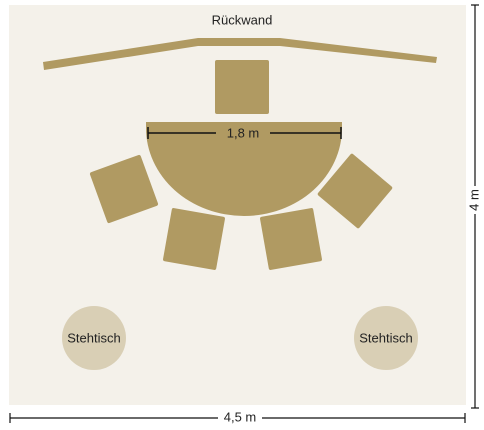  I want to click on height-label: 4 m, so click(473, 200).